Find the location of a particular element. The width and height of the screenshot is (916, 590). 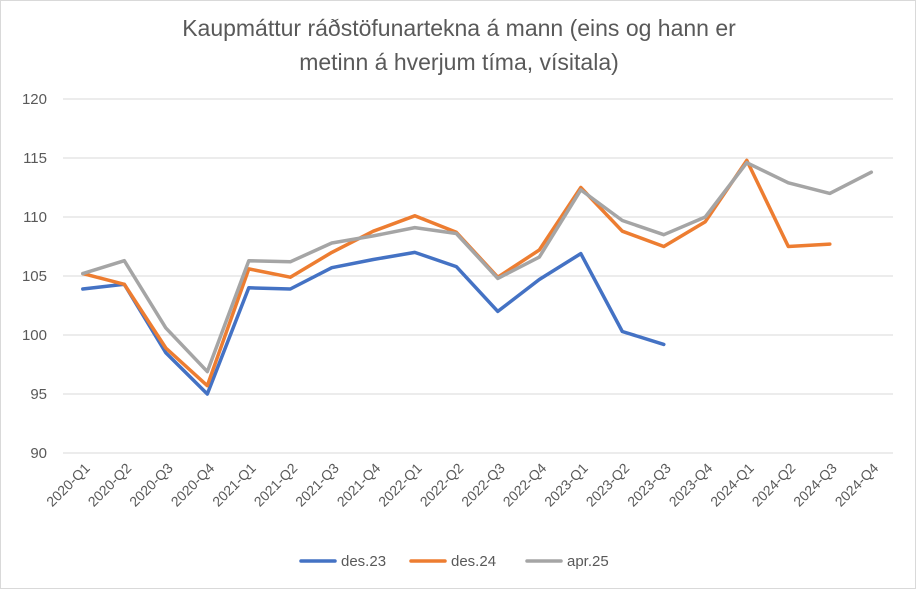

x-tick-label: 2024-Q3 is located at coordinates (815, 485).